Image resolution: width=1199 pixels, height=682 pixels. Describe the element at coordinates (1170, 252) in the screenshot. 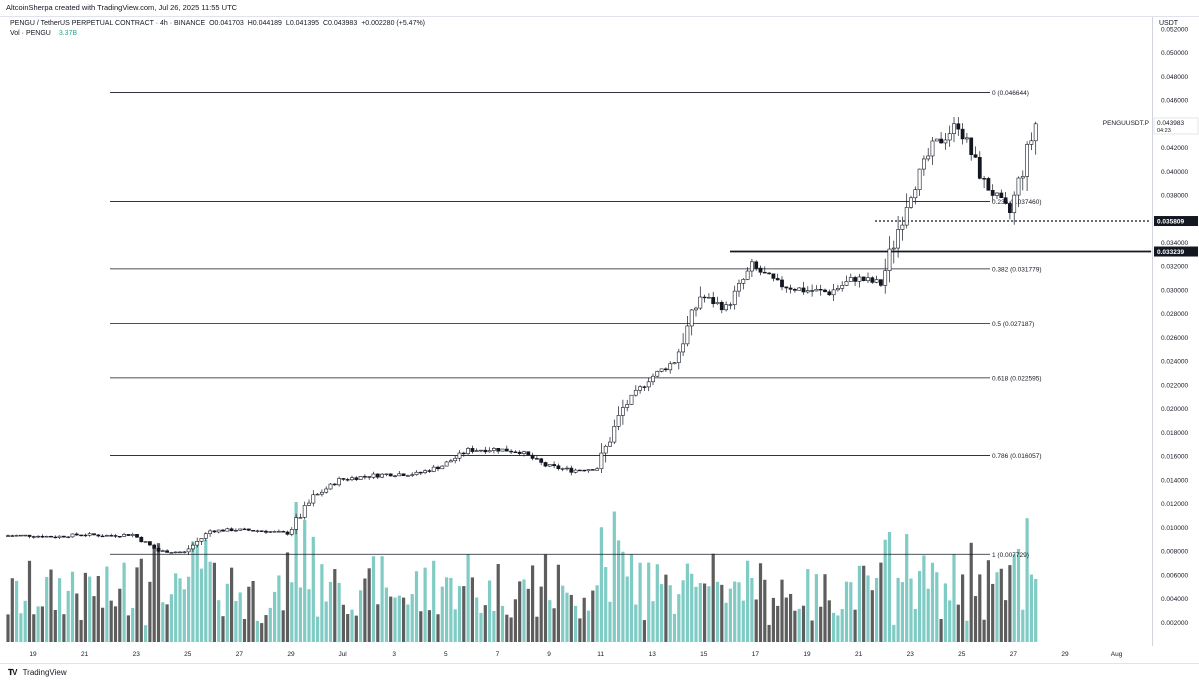

I see `solid-level-tag: 0.033239` at that location.